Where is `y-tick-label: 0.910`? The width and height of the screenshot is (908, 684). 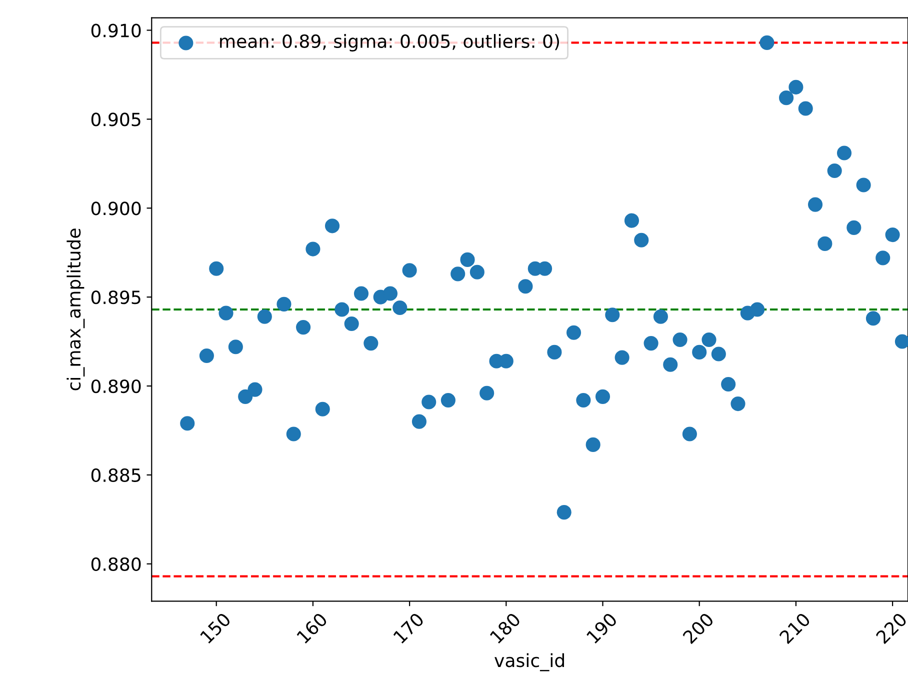
y-tick-label: 0.910 is located at coordinates (116, 31).